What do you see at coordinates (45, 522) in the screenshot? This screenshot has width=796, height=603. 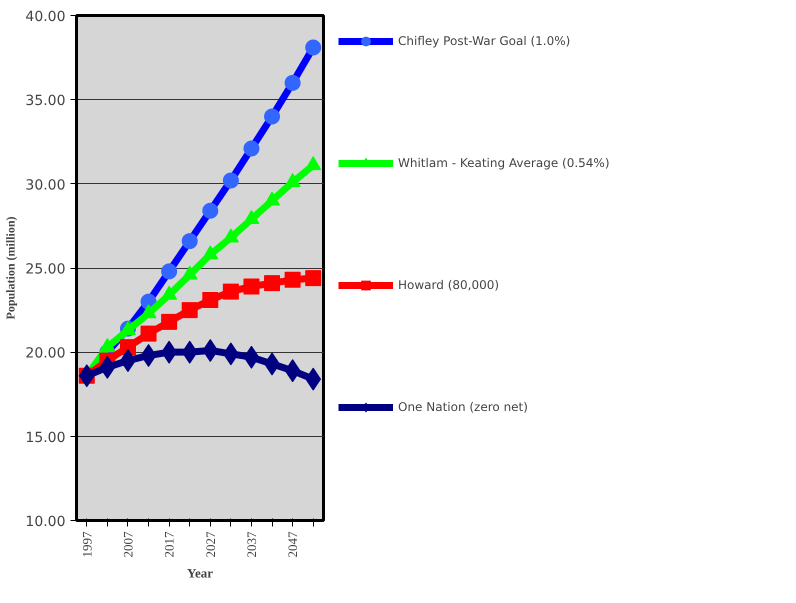 I see `y-tick-label: 10.00` at bounding box center [45, 522].